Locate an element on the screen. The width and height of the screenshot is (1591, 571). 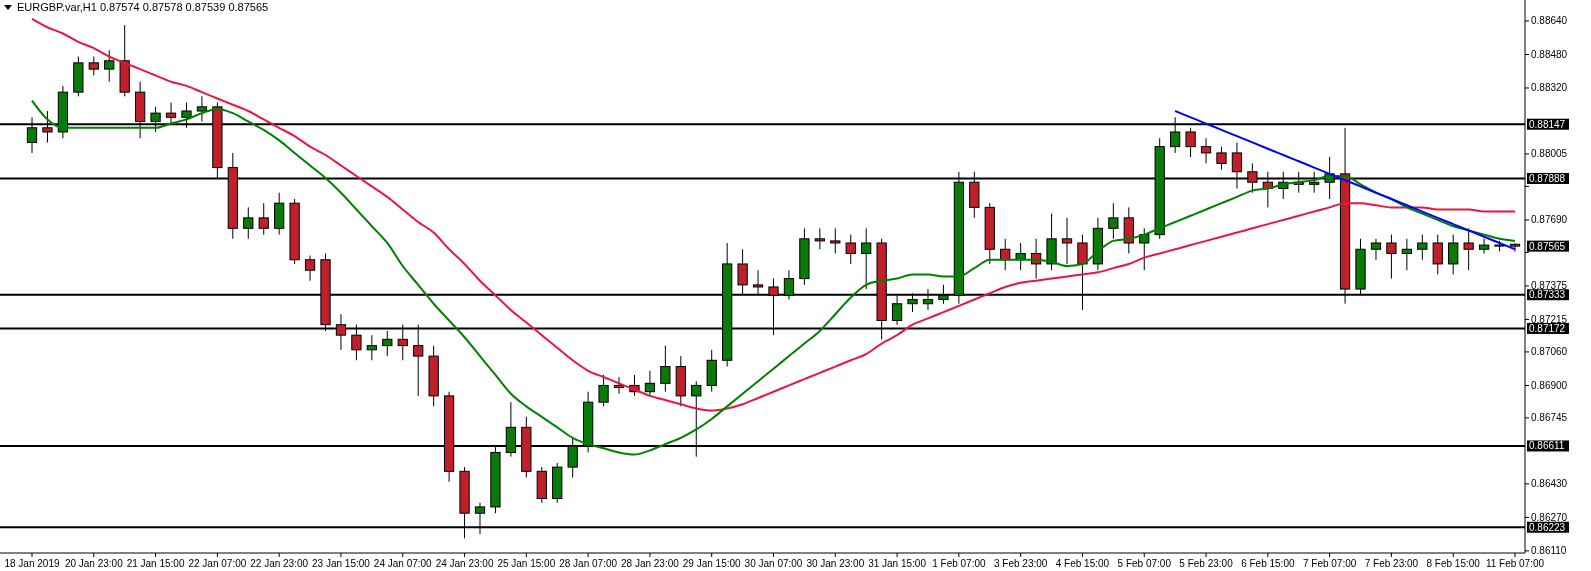
x-tick-label: 29 Jan 15:00 is located at coordinates (712, 563).